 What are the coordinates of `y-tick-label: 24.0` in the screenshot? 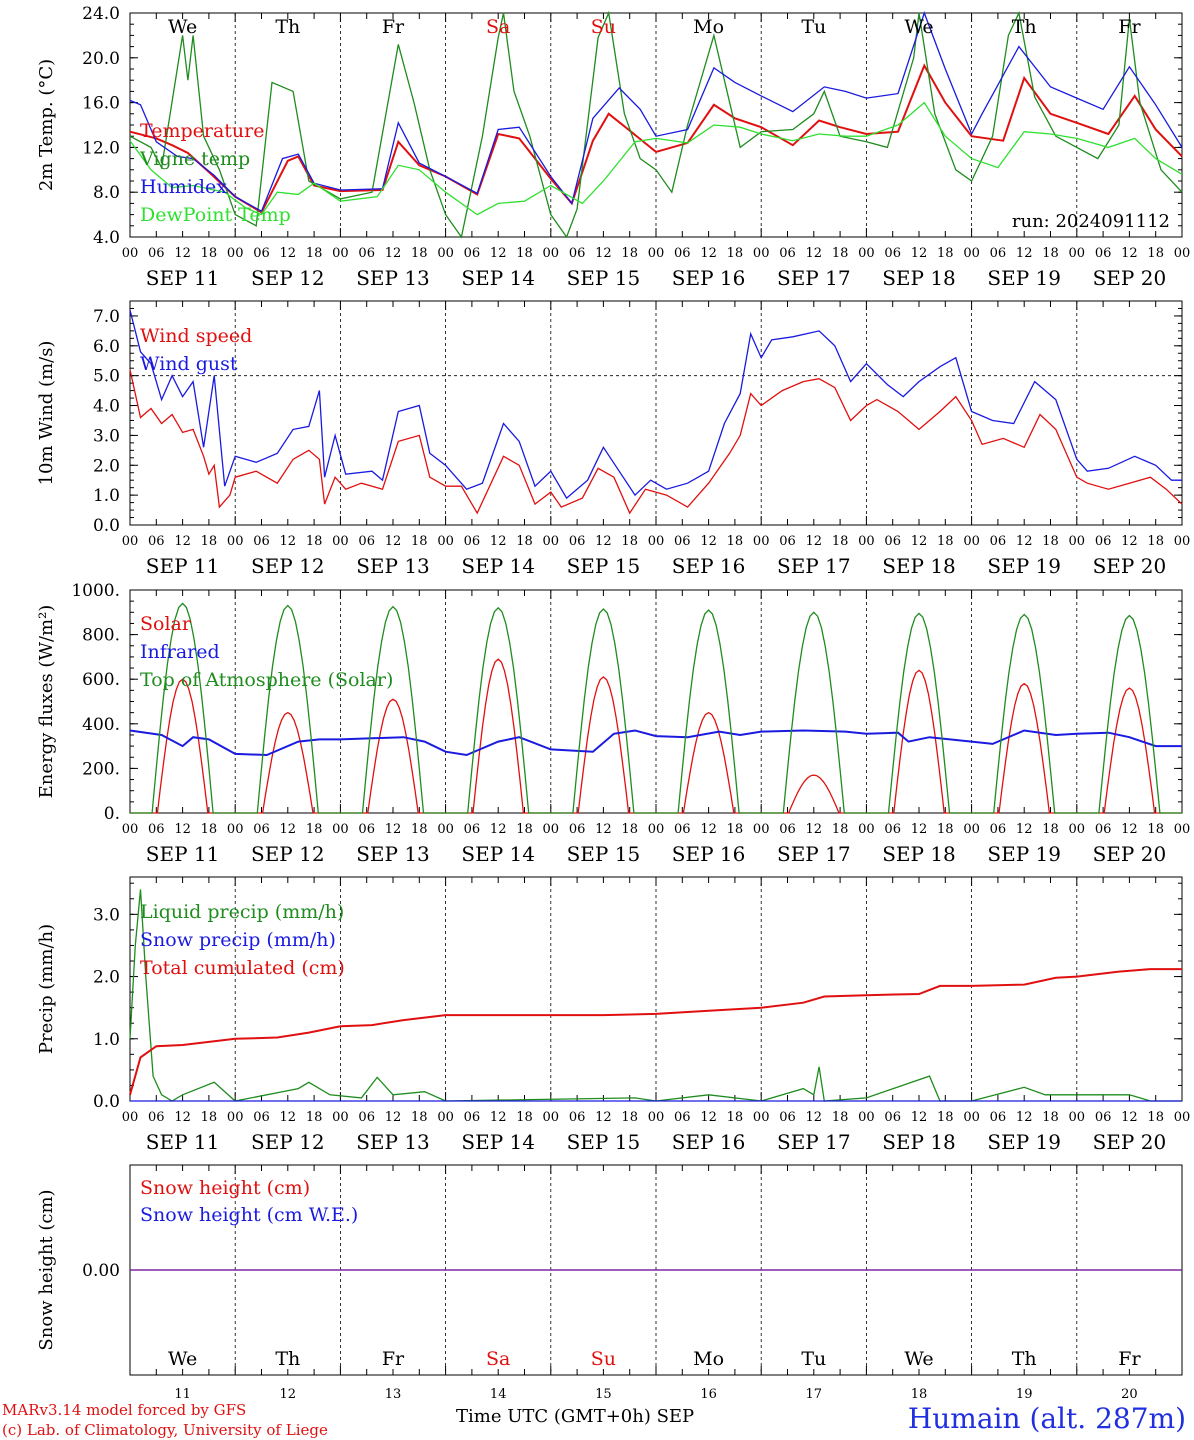 It's located at (101, 14).